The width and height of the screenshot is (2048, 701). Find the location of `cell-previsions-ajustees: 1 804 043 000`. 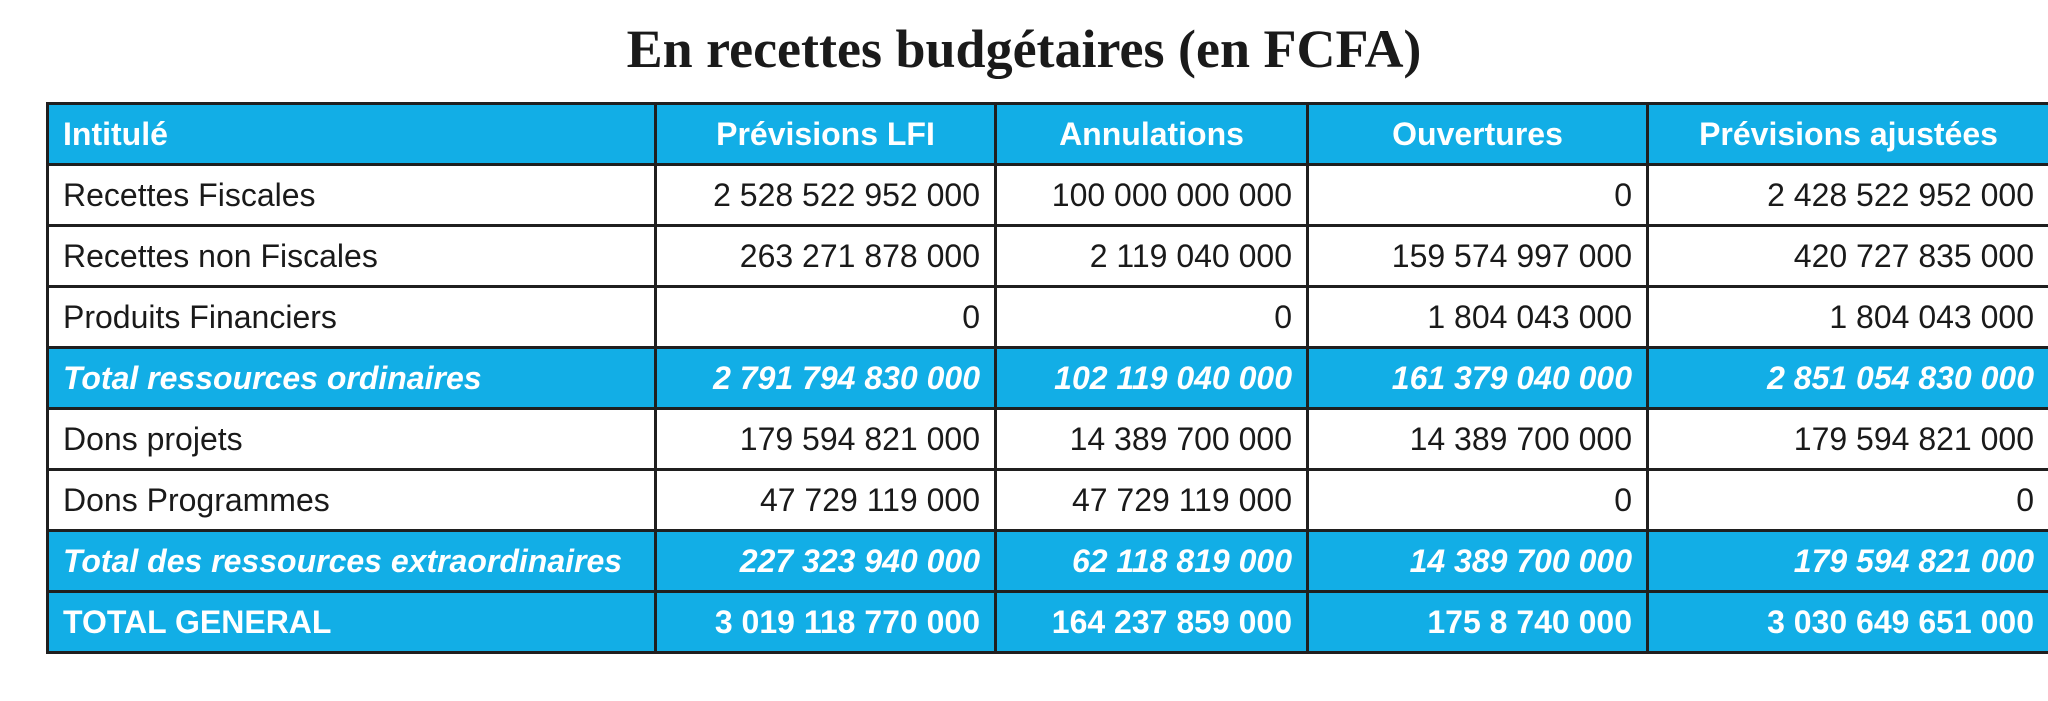

cell-previsions-ajustees: 1 804 043 000 is located at coordinates (1847, 317).